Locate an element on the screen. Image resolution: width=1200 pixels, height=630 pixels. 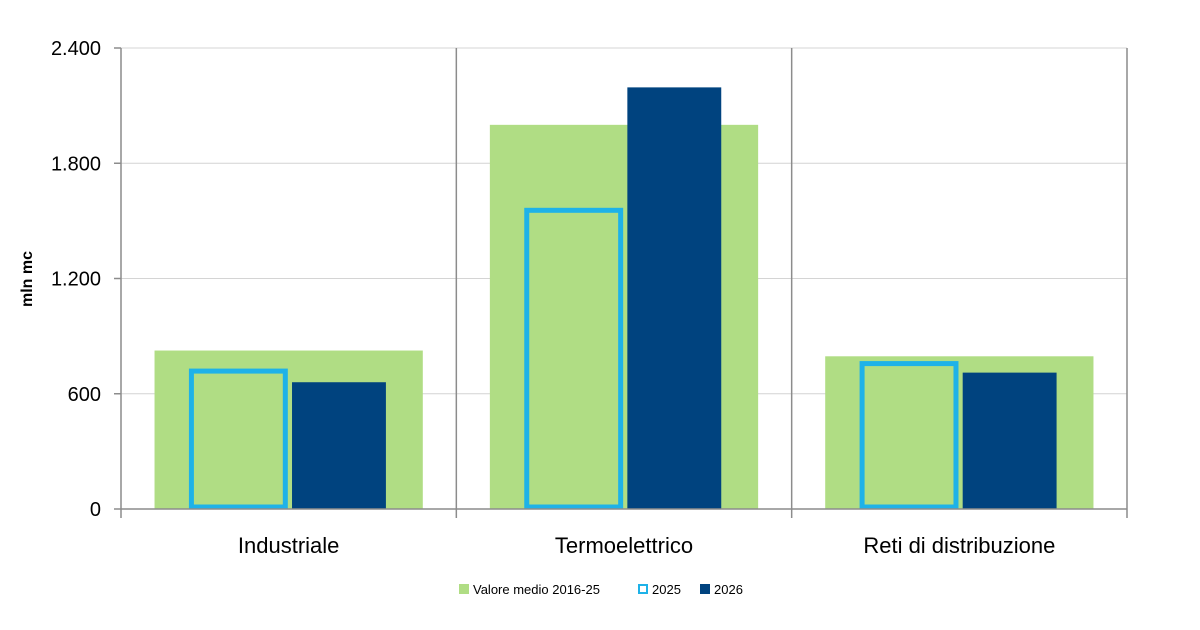
legend-label: 2026 is located at coordinates (728, 589).